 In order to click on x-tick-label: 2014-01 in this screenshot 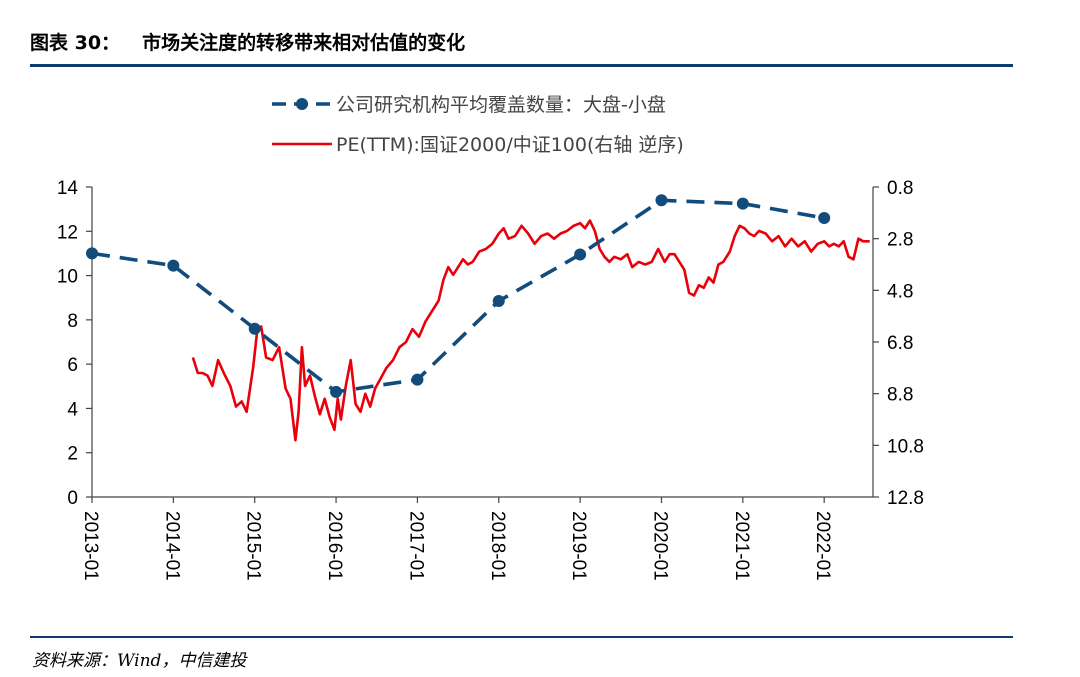, I will do `click(171, 546)`.